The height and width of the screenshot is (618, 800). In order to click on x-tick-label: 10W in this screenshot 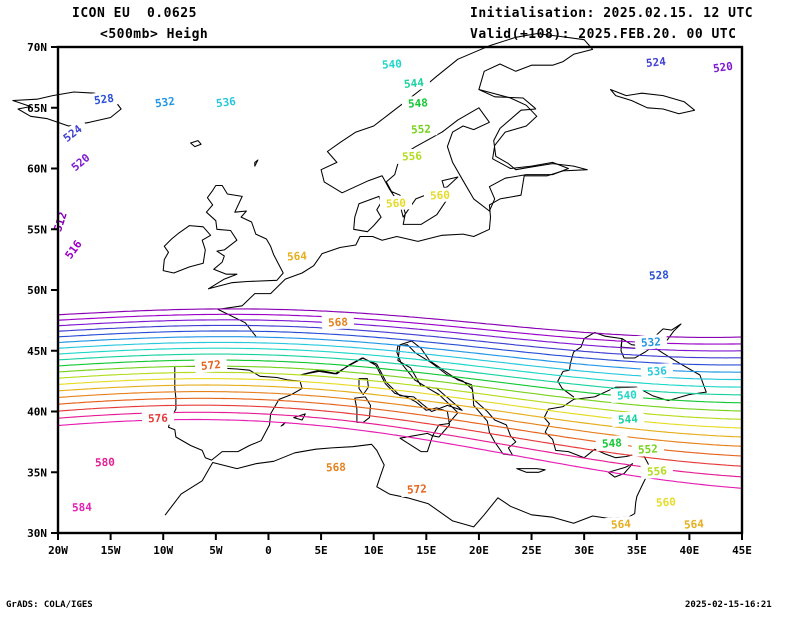, I will do `click(163, 550)`.